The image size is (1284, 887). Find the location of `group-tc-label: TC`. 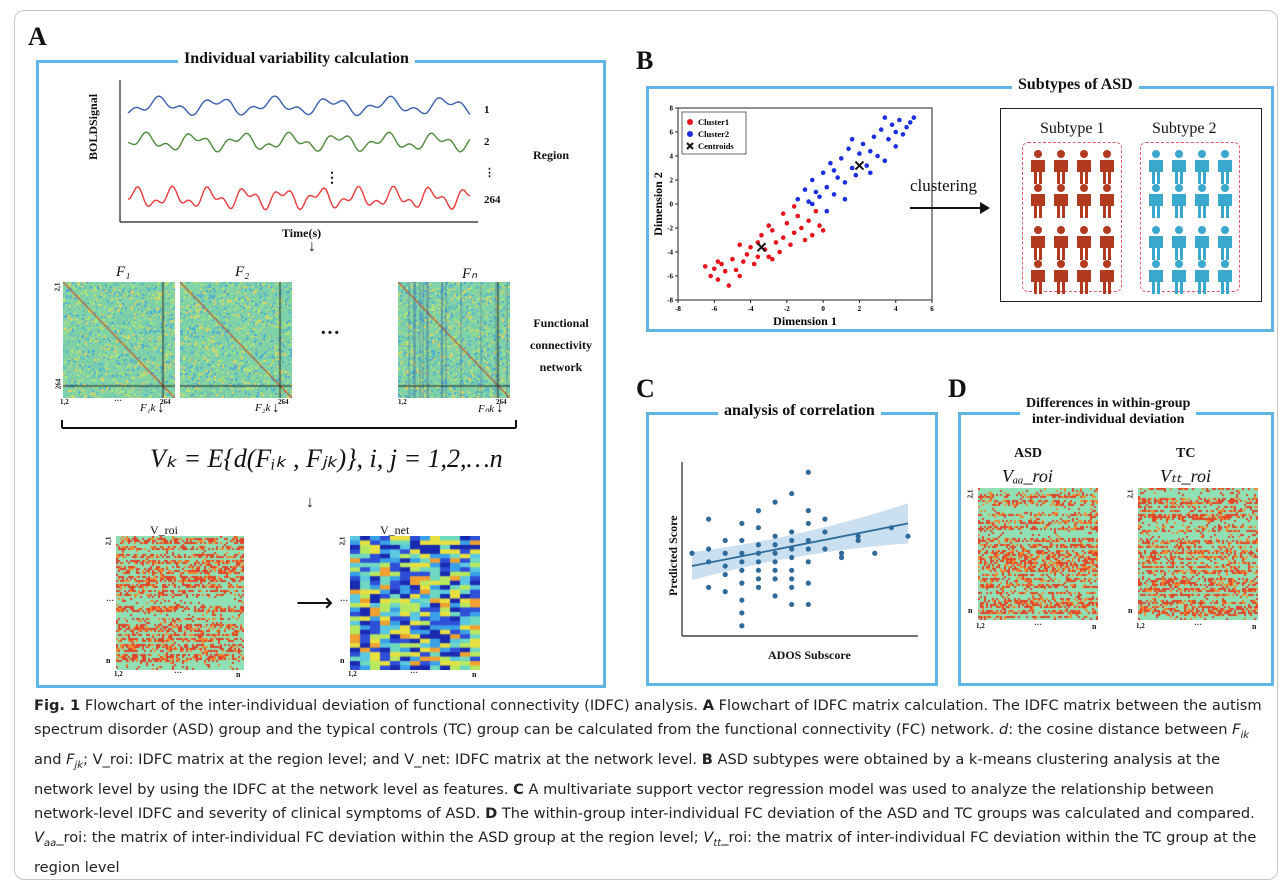

group-tc-label: TC is located at coordinates (1186, 453).